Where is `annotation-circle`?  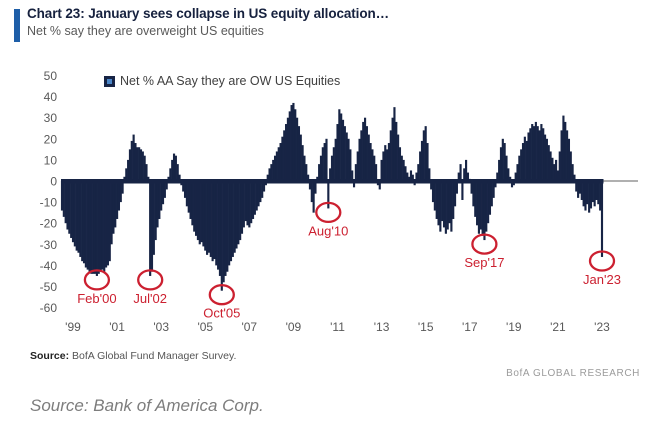
annotation-circle is located at coordinates (97, 280).